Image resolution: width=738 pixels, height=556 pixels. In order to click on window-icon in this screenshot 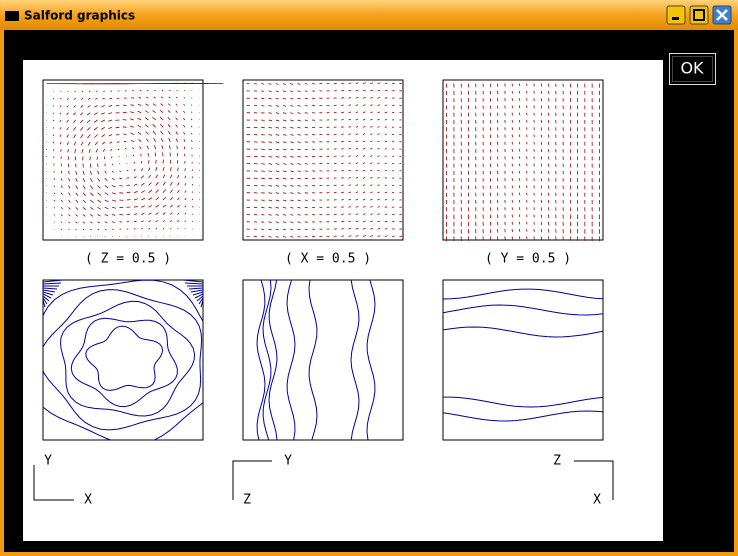, I will do `click(12, 16)`.